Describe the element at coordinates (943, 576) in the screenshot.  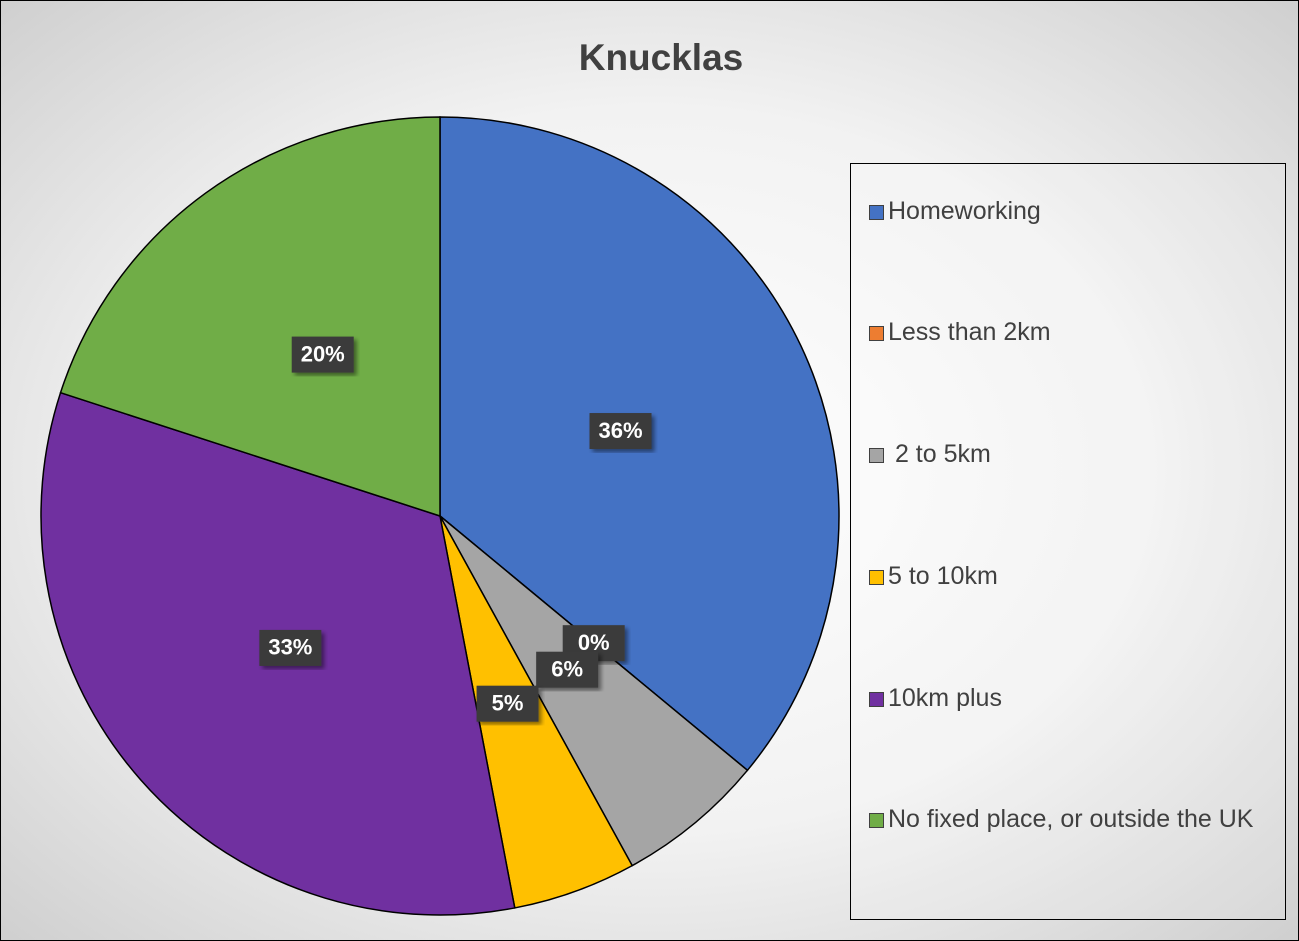
I see `legend-label: 5 to 10km` at that location.